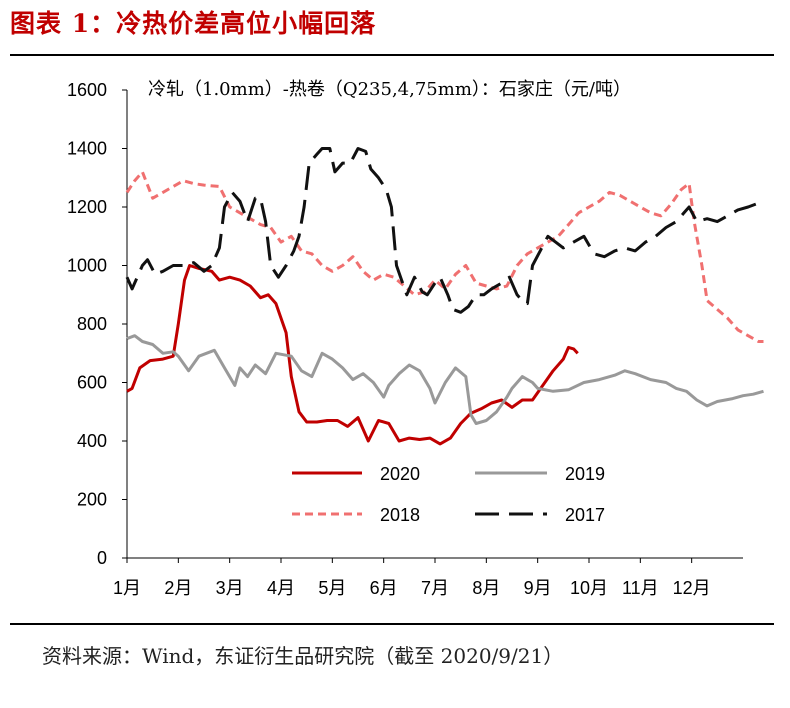 This screenshot has width=790, height=708. I want to click on y-ticks: 0 200 400 600 800 1000 1200 1400 1600, so click(97, 324).